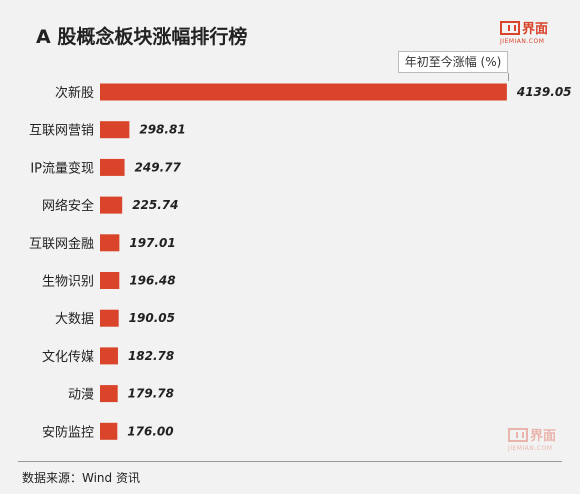 The height and width of the screenshot is (494, 580). I want to click on value-label: 179.78, so click(151, 394).